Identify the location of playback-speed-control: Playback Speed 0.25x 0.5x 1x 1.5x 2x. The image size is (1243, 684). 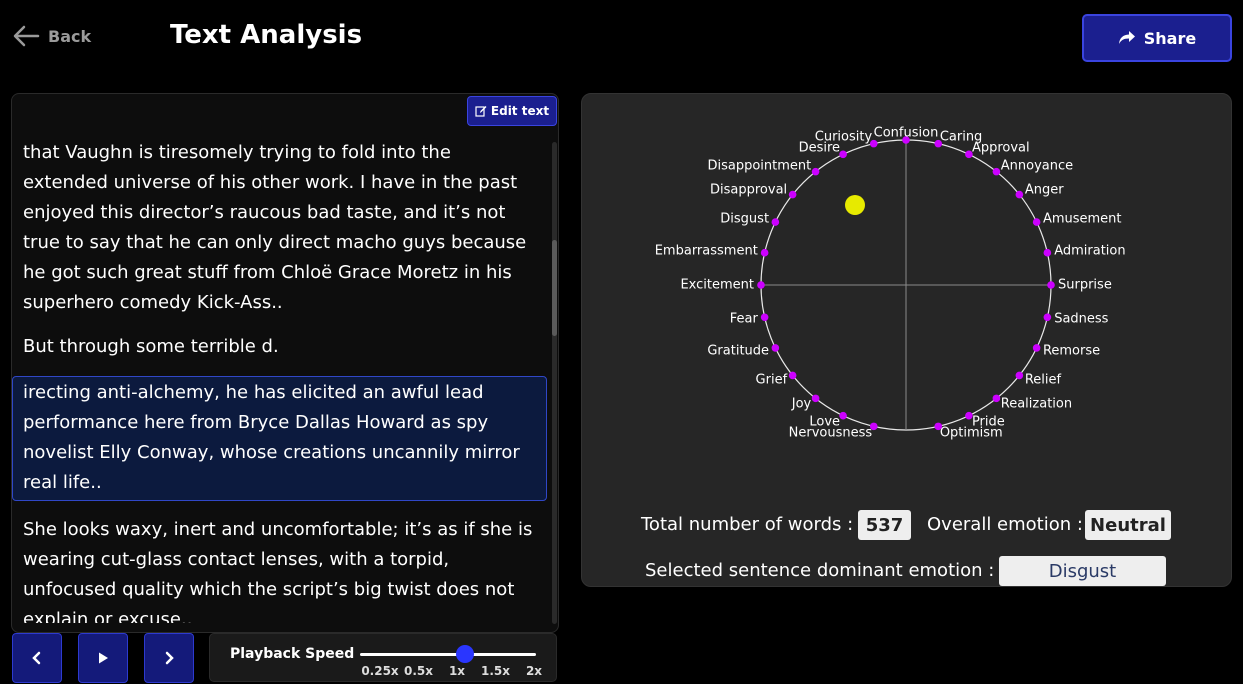
(383, 657).